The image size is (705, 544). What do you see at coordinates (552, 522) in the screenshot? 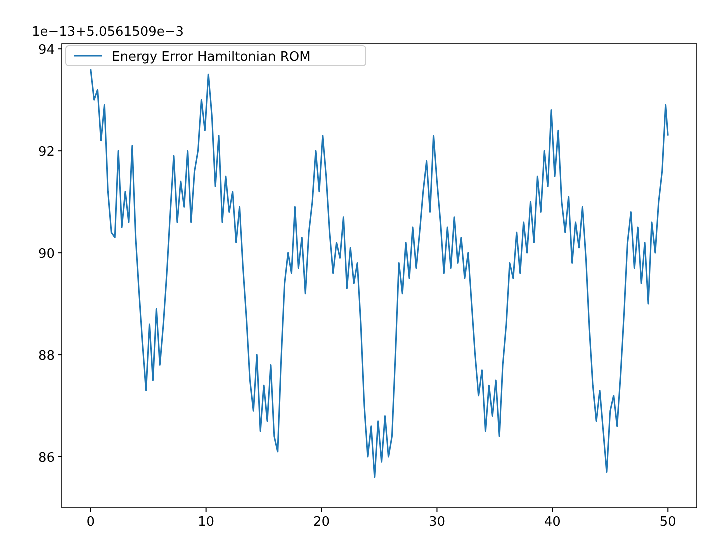
I see `x-tick-label: 40` at bounding box center [552, 522].